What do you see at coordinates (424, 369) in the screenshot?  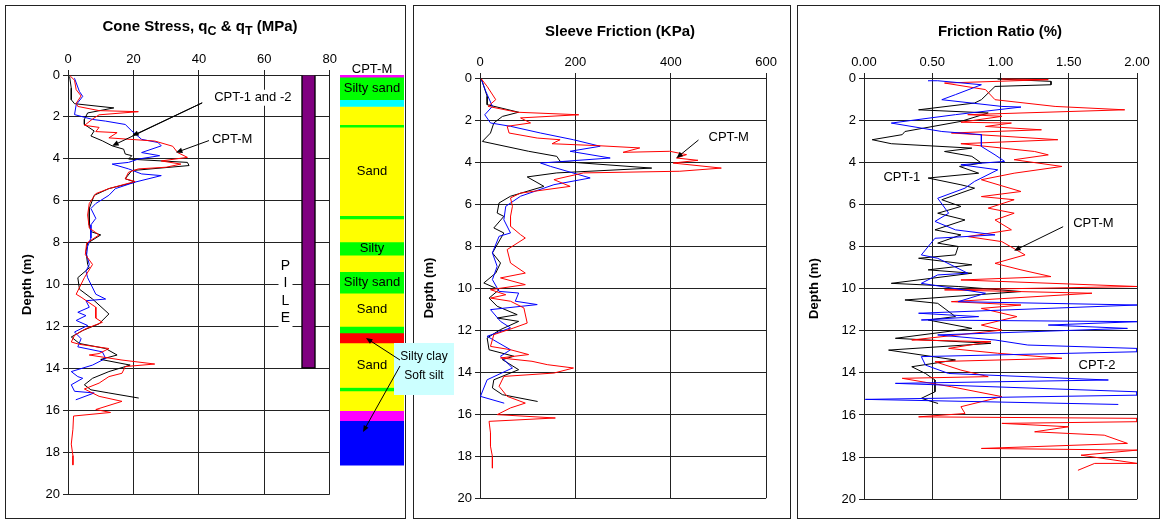 I see `annotation: Silty clay Soft silt` at bounding box center [424, 369].